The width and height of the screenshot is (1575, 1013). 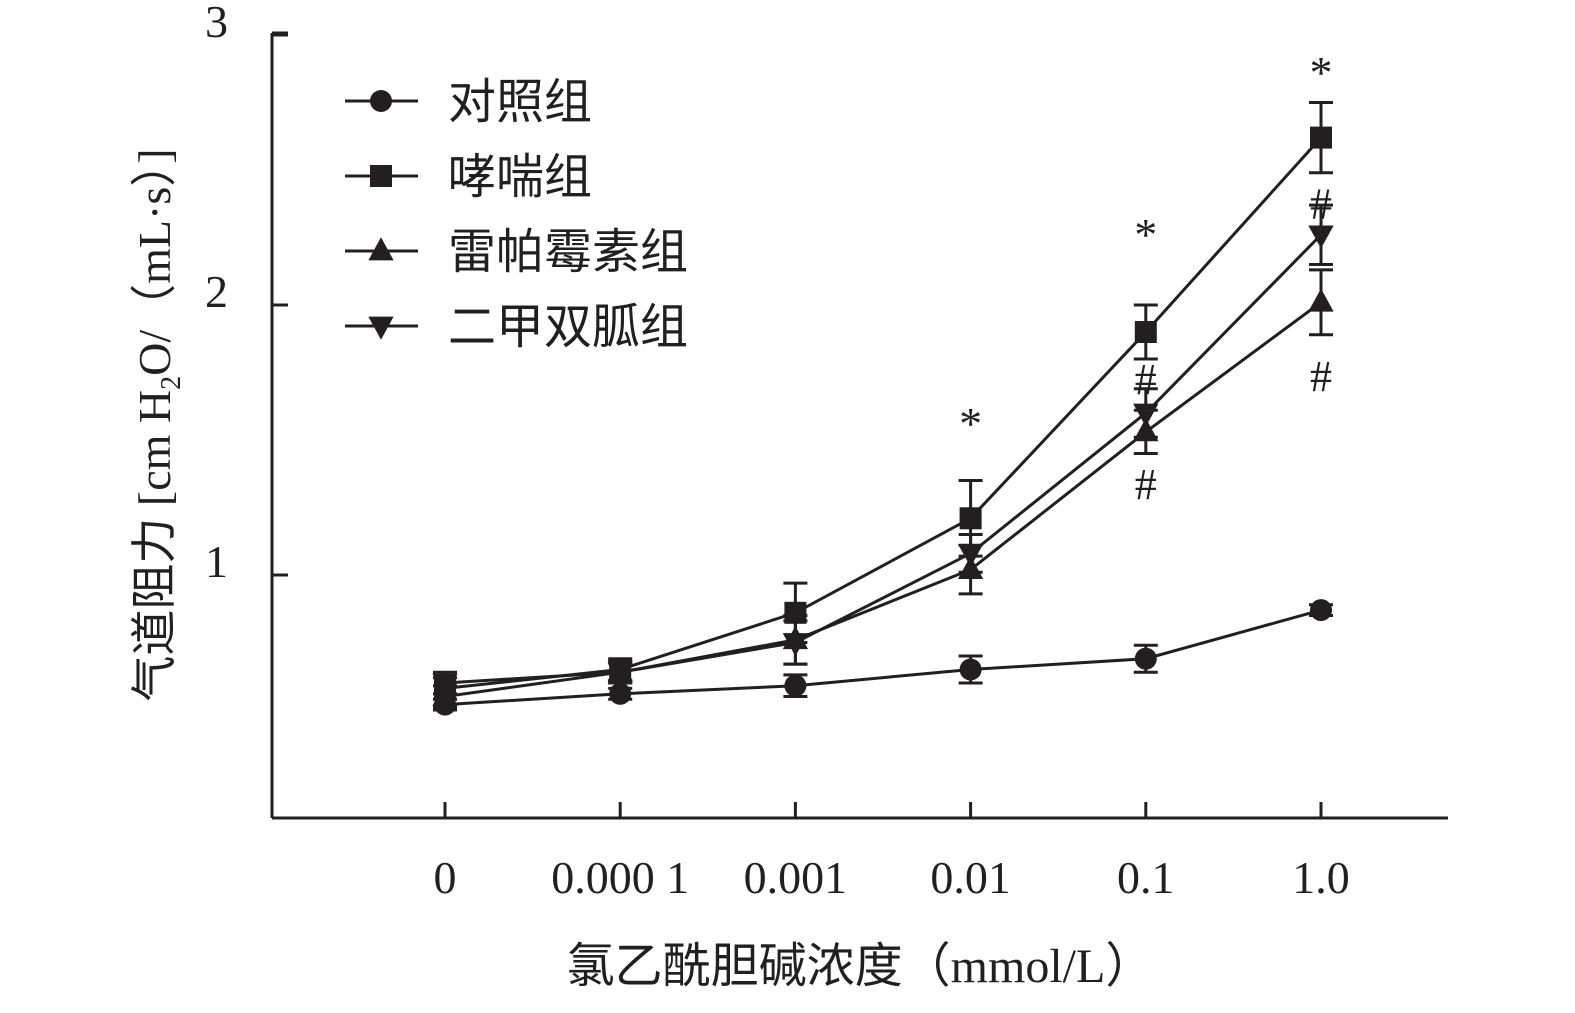 What do you see at coordinates (171, 383) in the screenshot?
I see `y-axis-label-subscript: 2` at bounding box center [171, 383].